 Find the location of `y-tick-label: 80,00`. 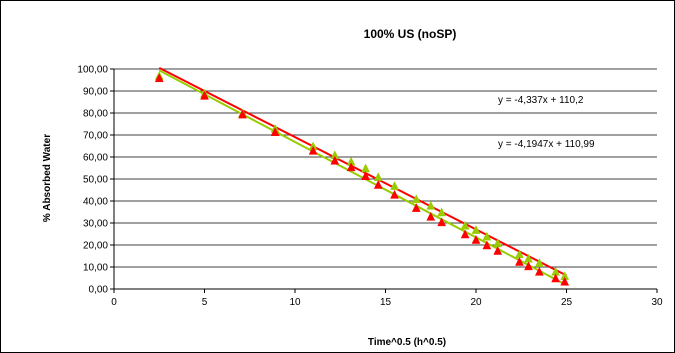

y-tick-label: 80,00 is located at coordinates (95, 114).